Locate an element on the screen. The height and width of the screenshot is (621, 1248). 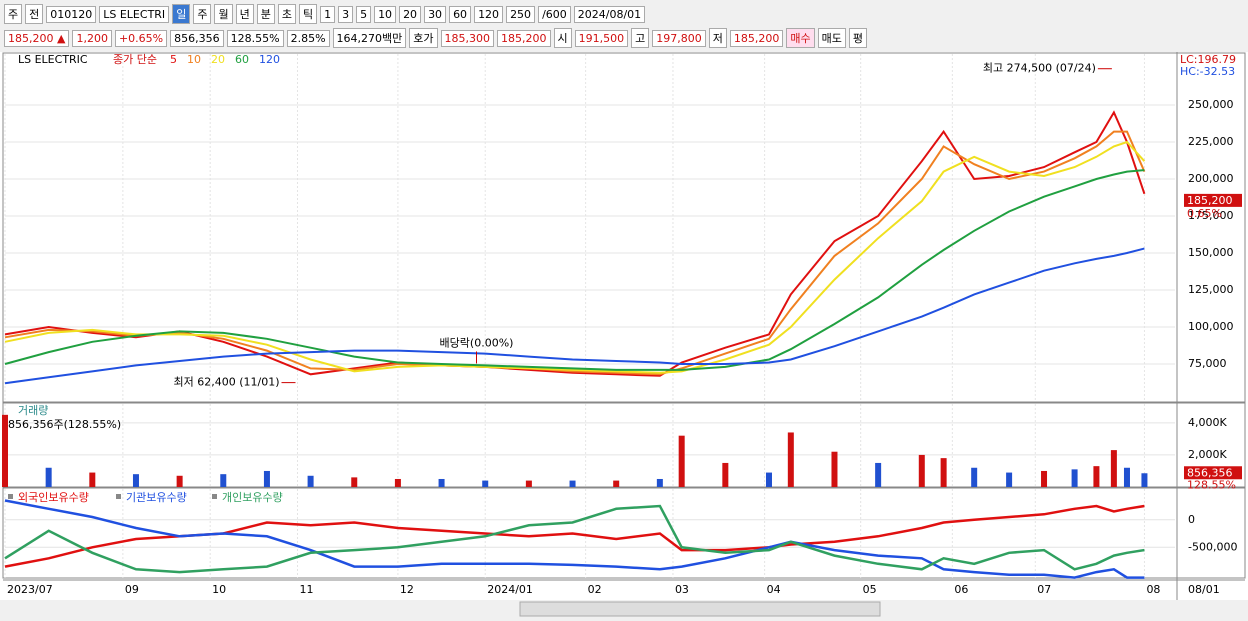
last-volume: 856,356 is located at coordinates (1210, 472).